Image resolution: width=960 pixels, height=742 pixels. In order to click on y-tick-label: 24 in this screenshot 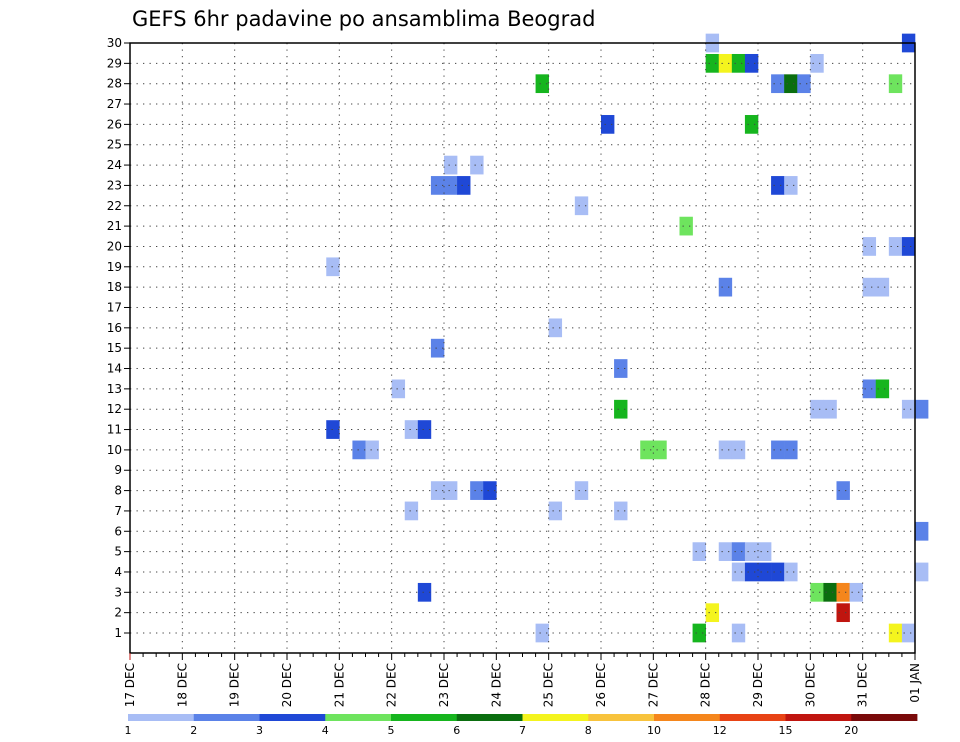, I will do `click(114, 165)`.